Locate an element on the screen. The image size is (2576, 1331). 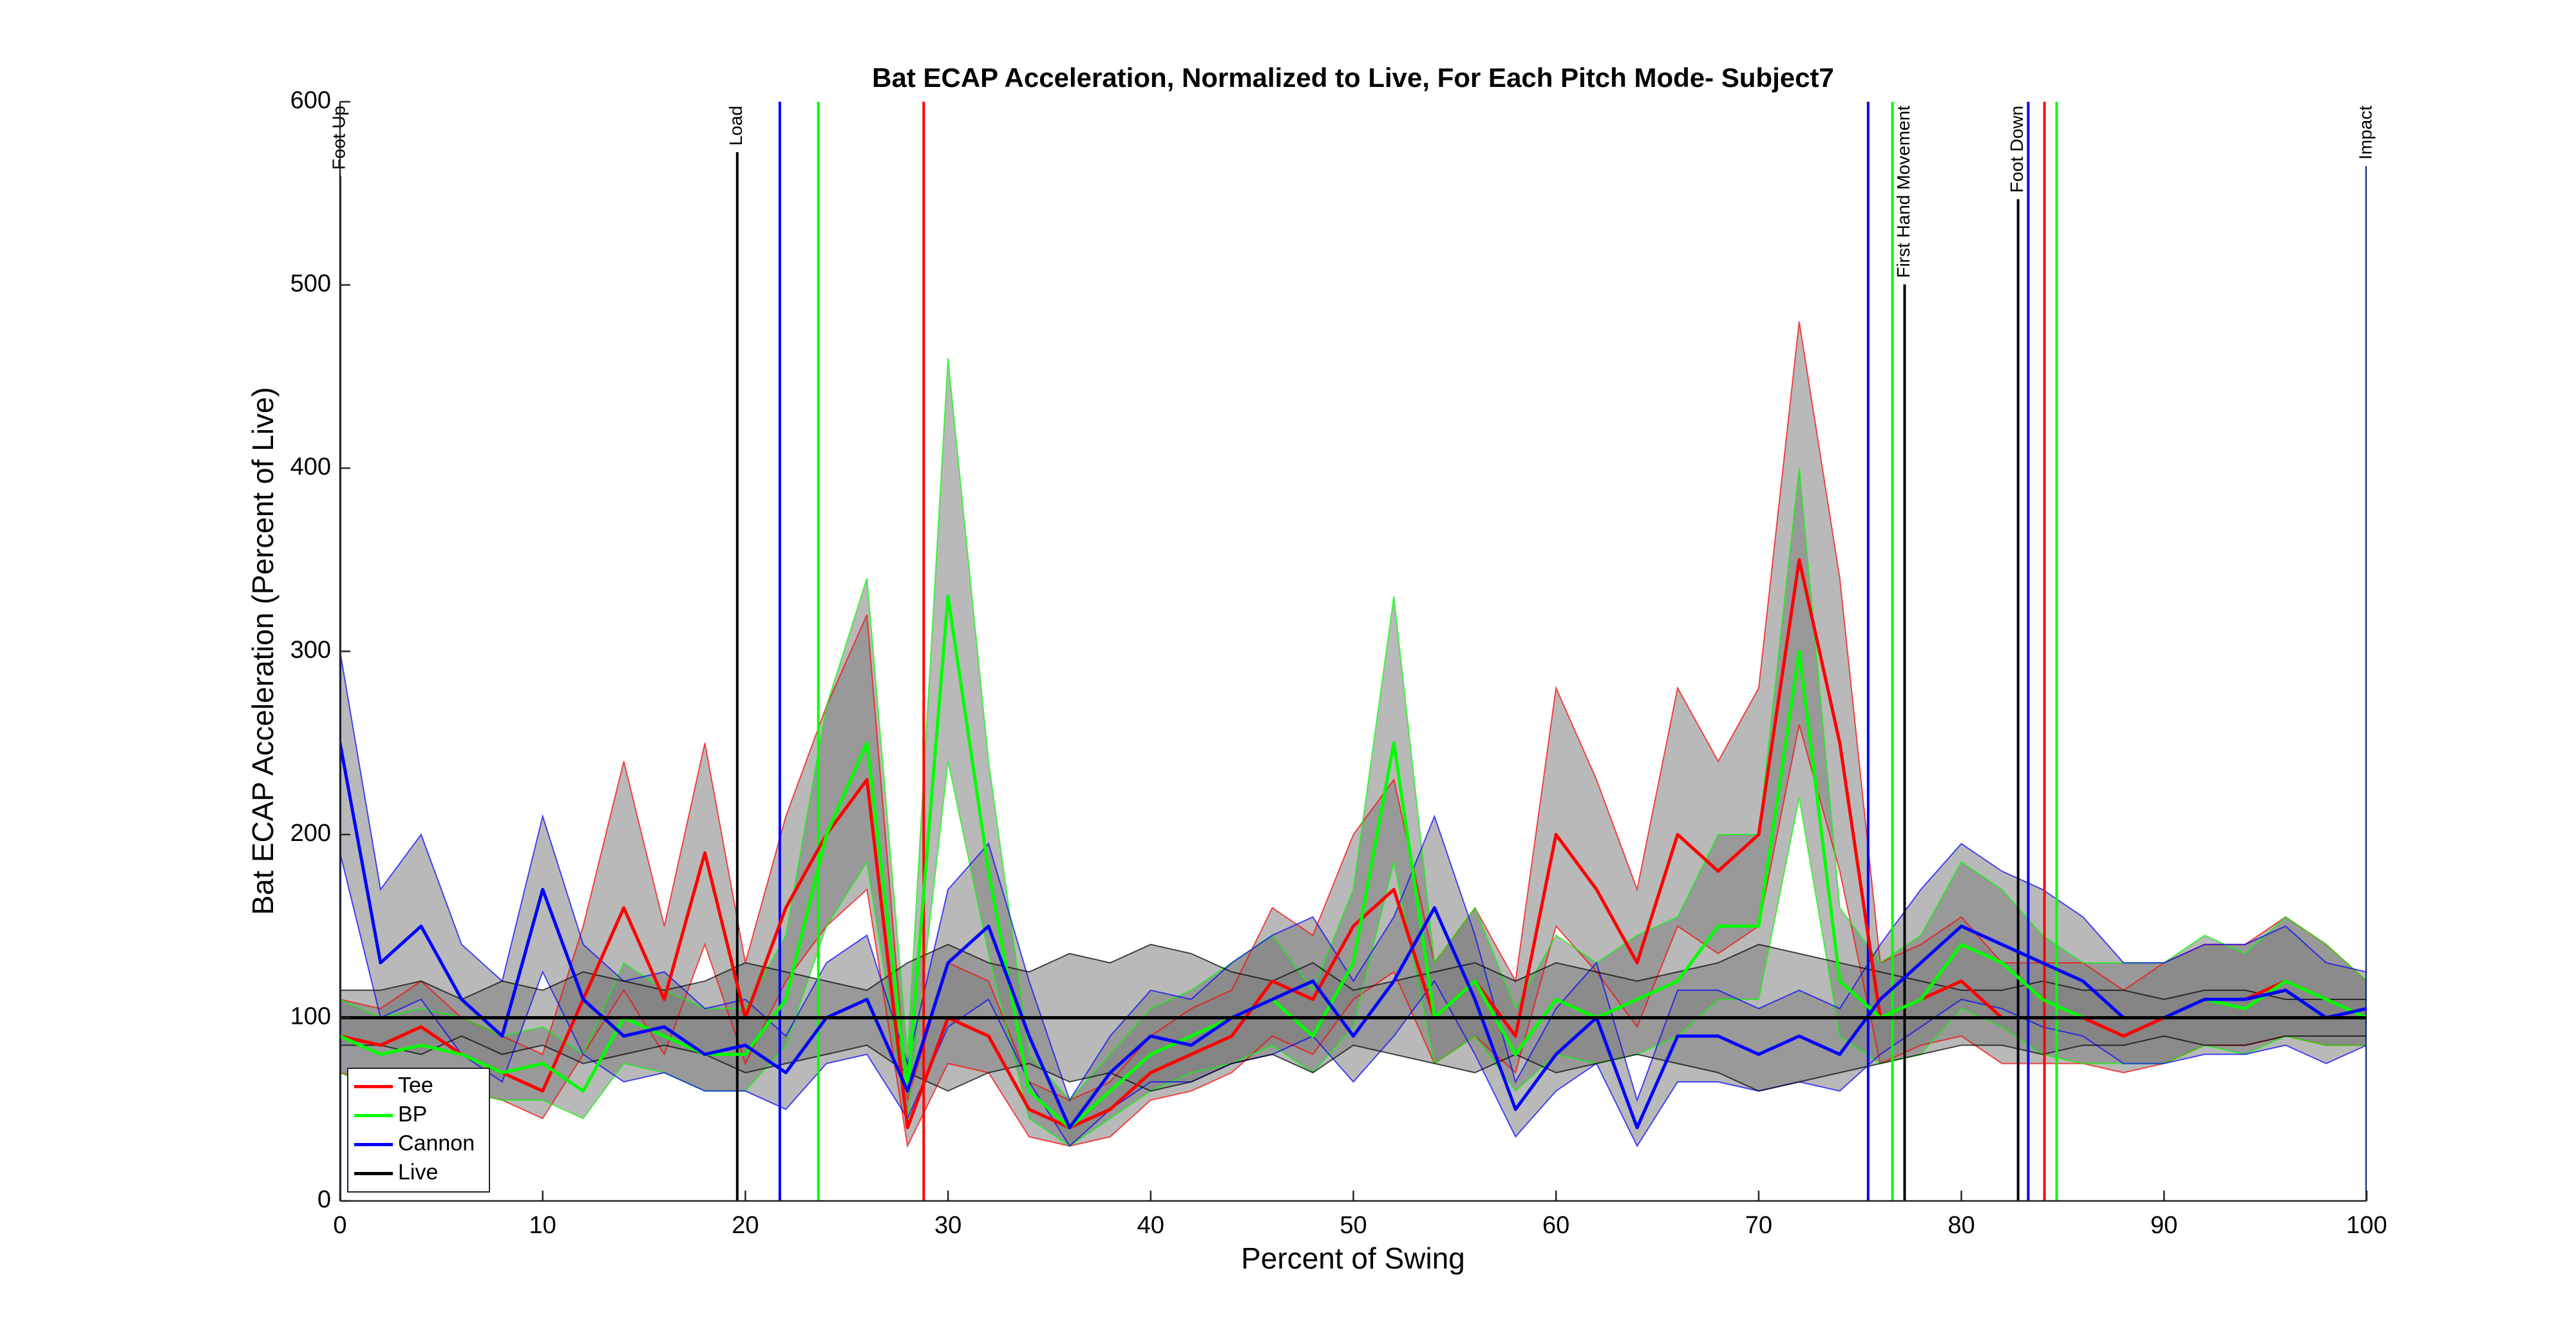
x-tick-label: 30 is located at coordinates (947, 1225).